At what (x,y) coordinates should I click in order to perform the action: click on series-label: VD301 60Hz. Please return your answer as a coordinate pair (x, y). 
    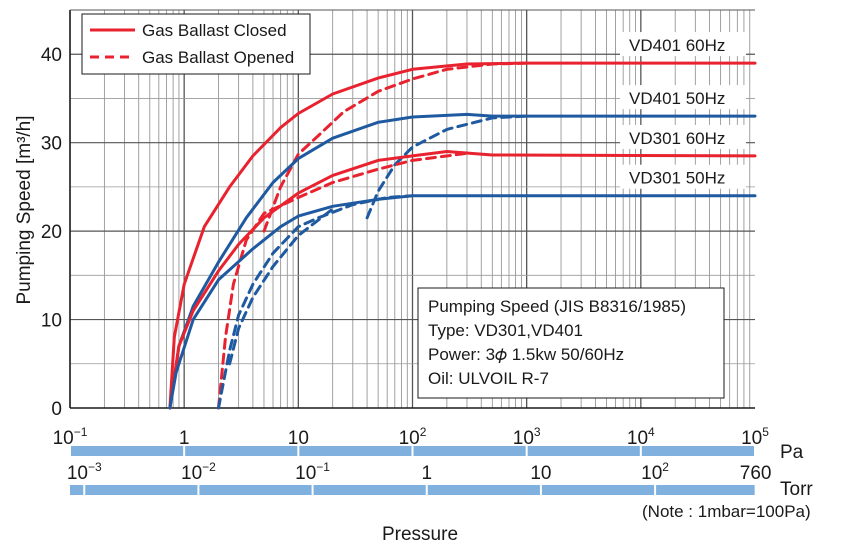
    Looking at the image, I should click on (677, 138).